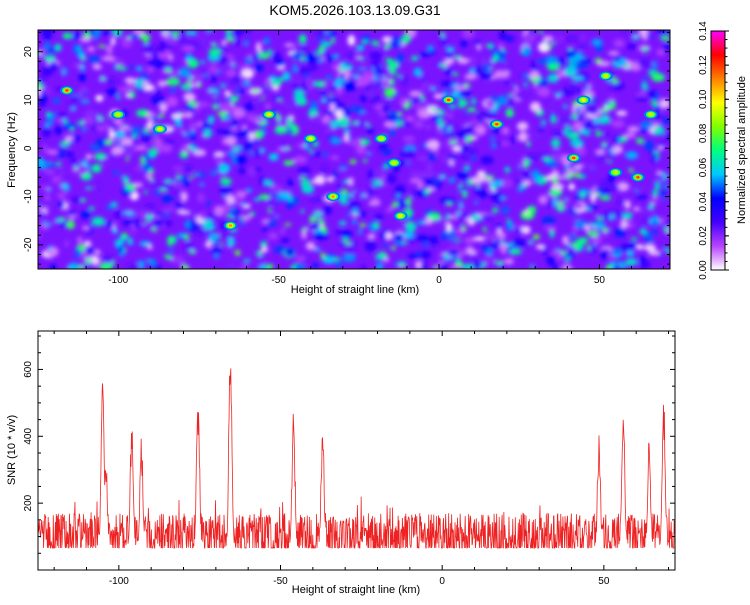 The image size is (750, 605). I want to click on heatmap-hotspot, so click(573, 158).